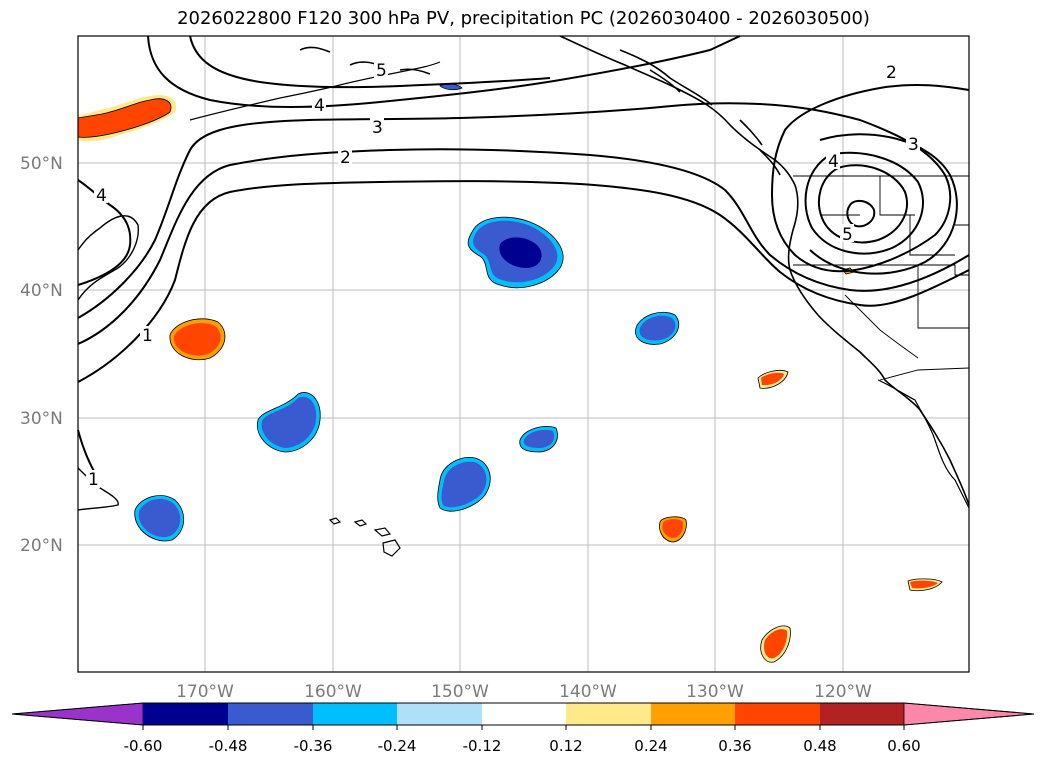 Image resolution: width=1047 pixels, height=765 pixels. I want to click on colorbar-tick: 0.12, so click(565, 746).